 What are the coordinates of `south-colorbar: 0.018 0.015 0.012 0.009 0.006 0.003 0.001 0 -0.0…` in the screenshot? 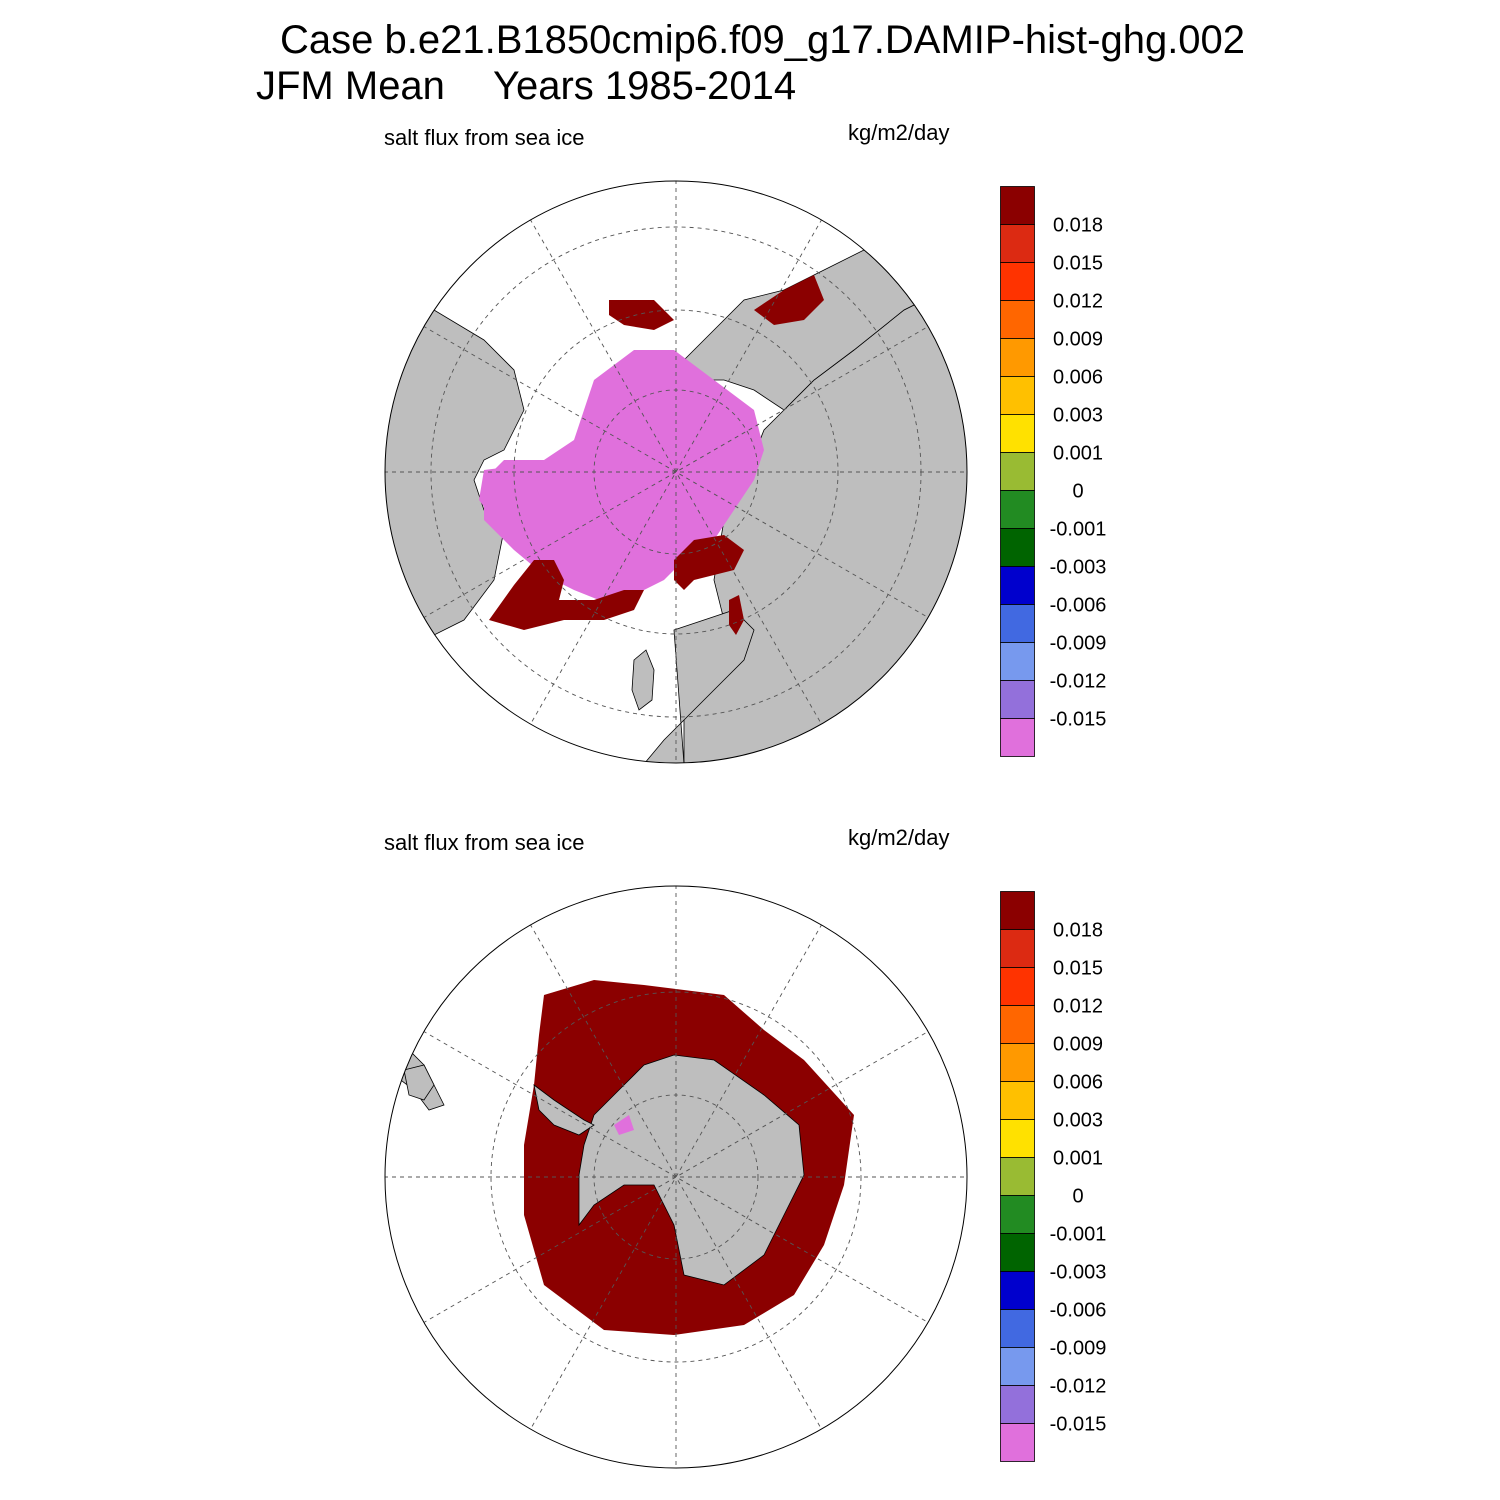 It's located at (1053, 1176).